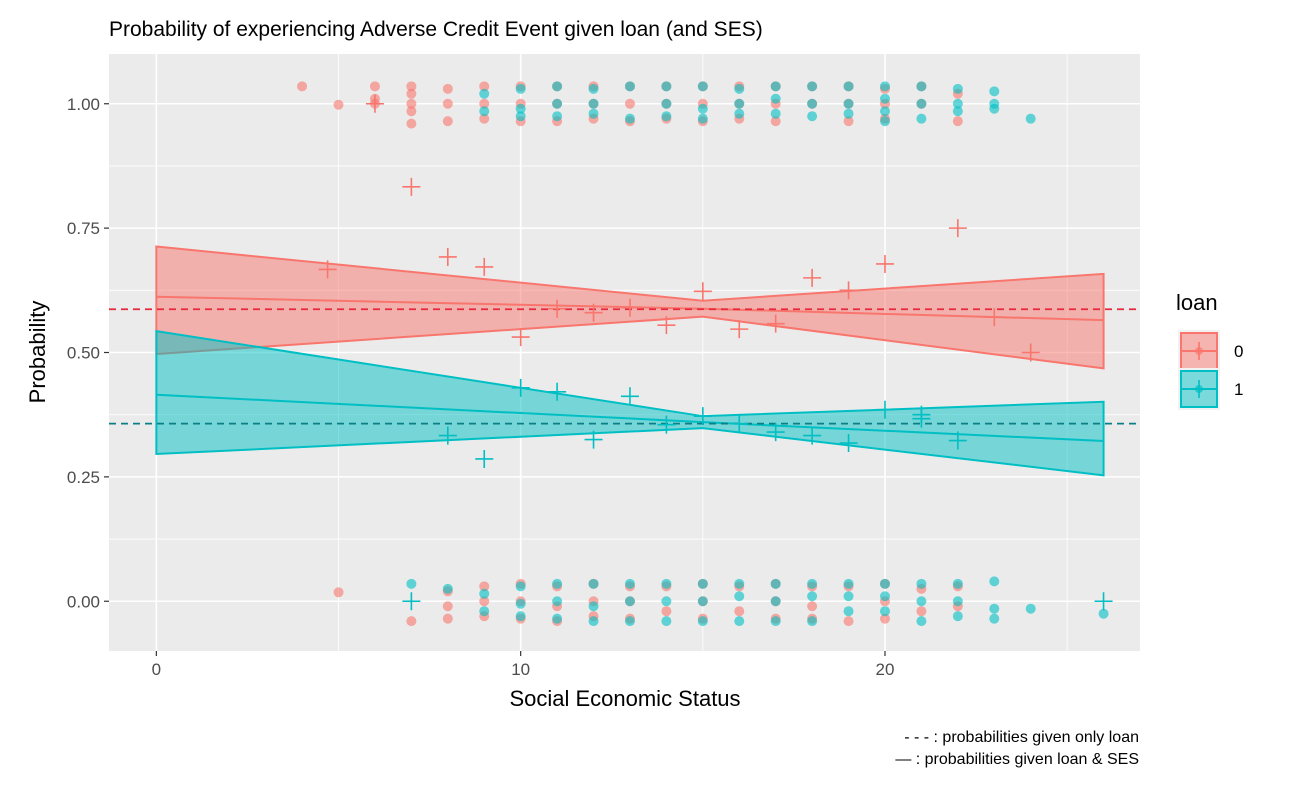  I want to click on y-tick-label: 1.00, so click(83, 104).